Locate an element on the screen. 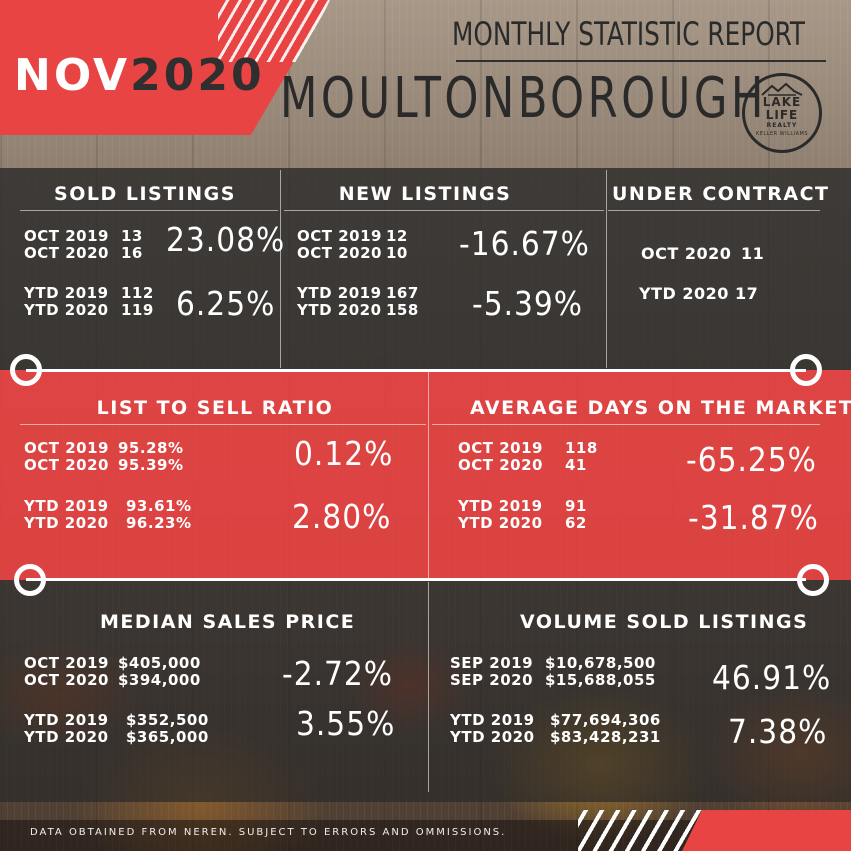  ratio-ytd-change: 2.80% is located at coordinates (342, 516).